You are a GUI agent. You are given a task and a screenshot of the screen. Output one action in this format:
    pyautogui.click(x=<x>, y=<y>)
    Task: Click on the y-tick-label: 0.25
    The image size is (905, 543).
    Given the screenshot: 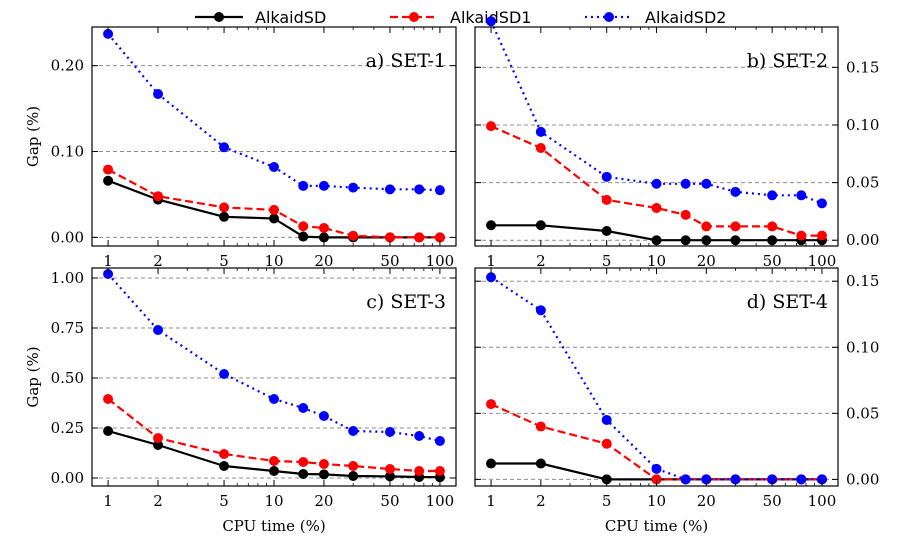 What is the action you would take?
    pyautogui.click(x=67, y=428)
    